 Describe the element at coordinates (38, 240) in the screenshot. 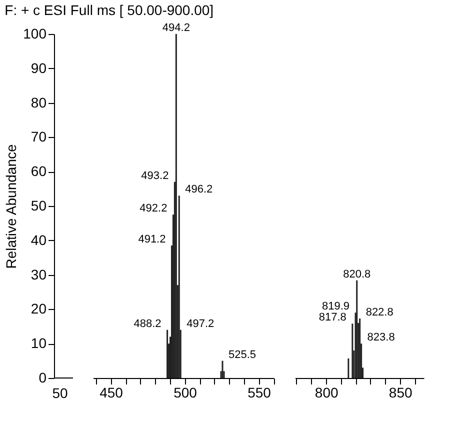

I see `y-tick-label: 40` at that location.